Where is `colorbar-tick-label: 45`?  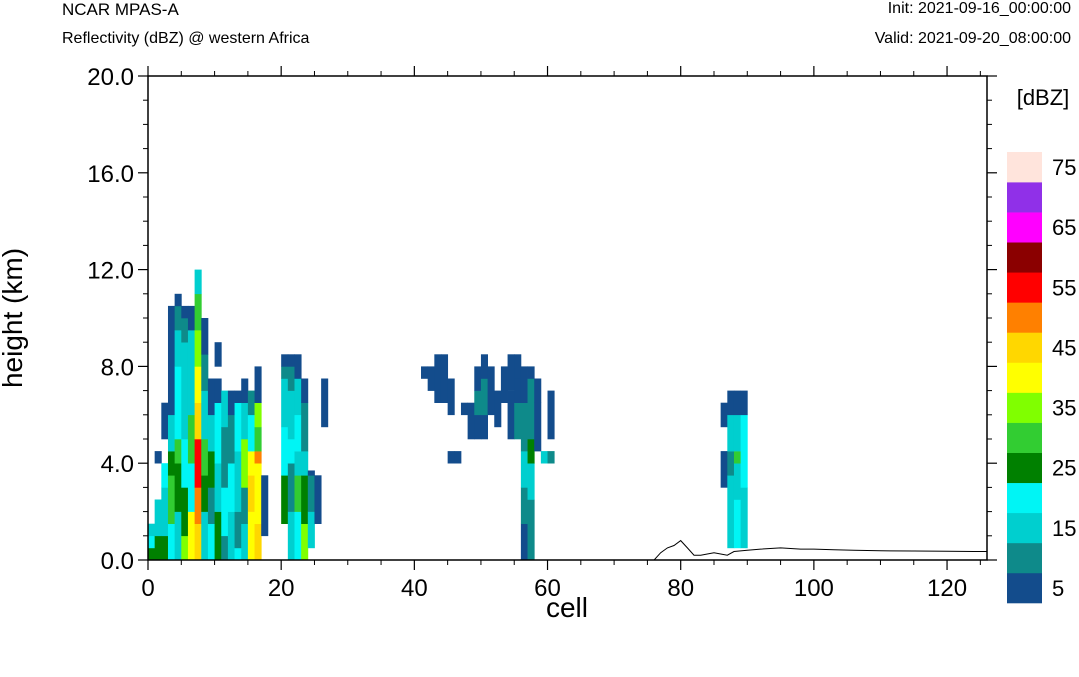 colorbar-tick-label: 45 is located at coordinates (1064, 347).